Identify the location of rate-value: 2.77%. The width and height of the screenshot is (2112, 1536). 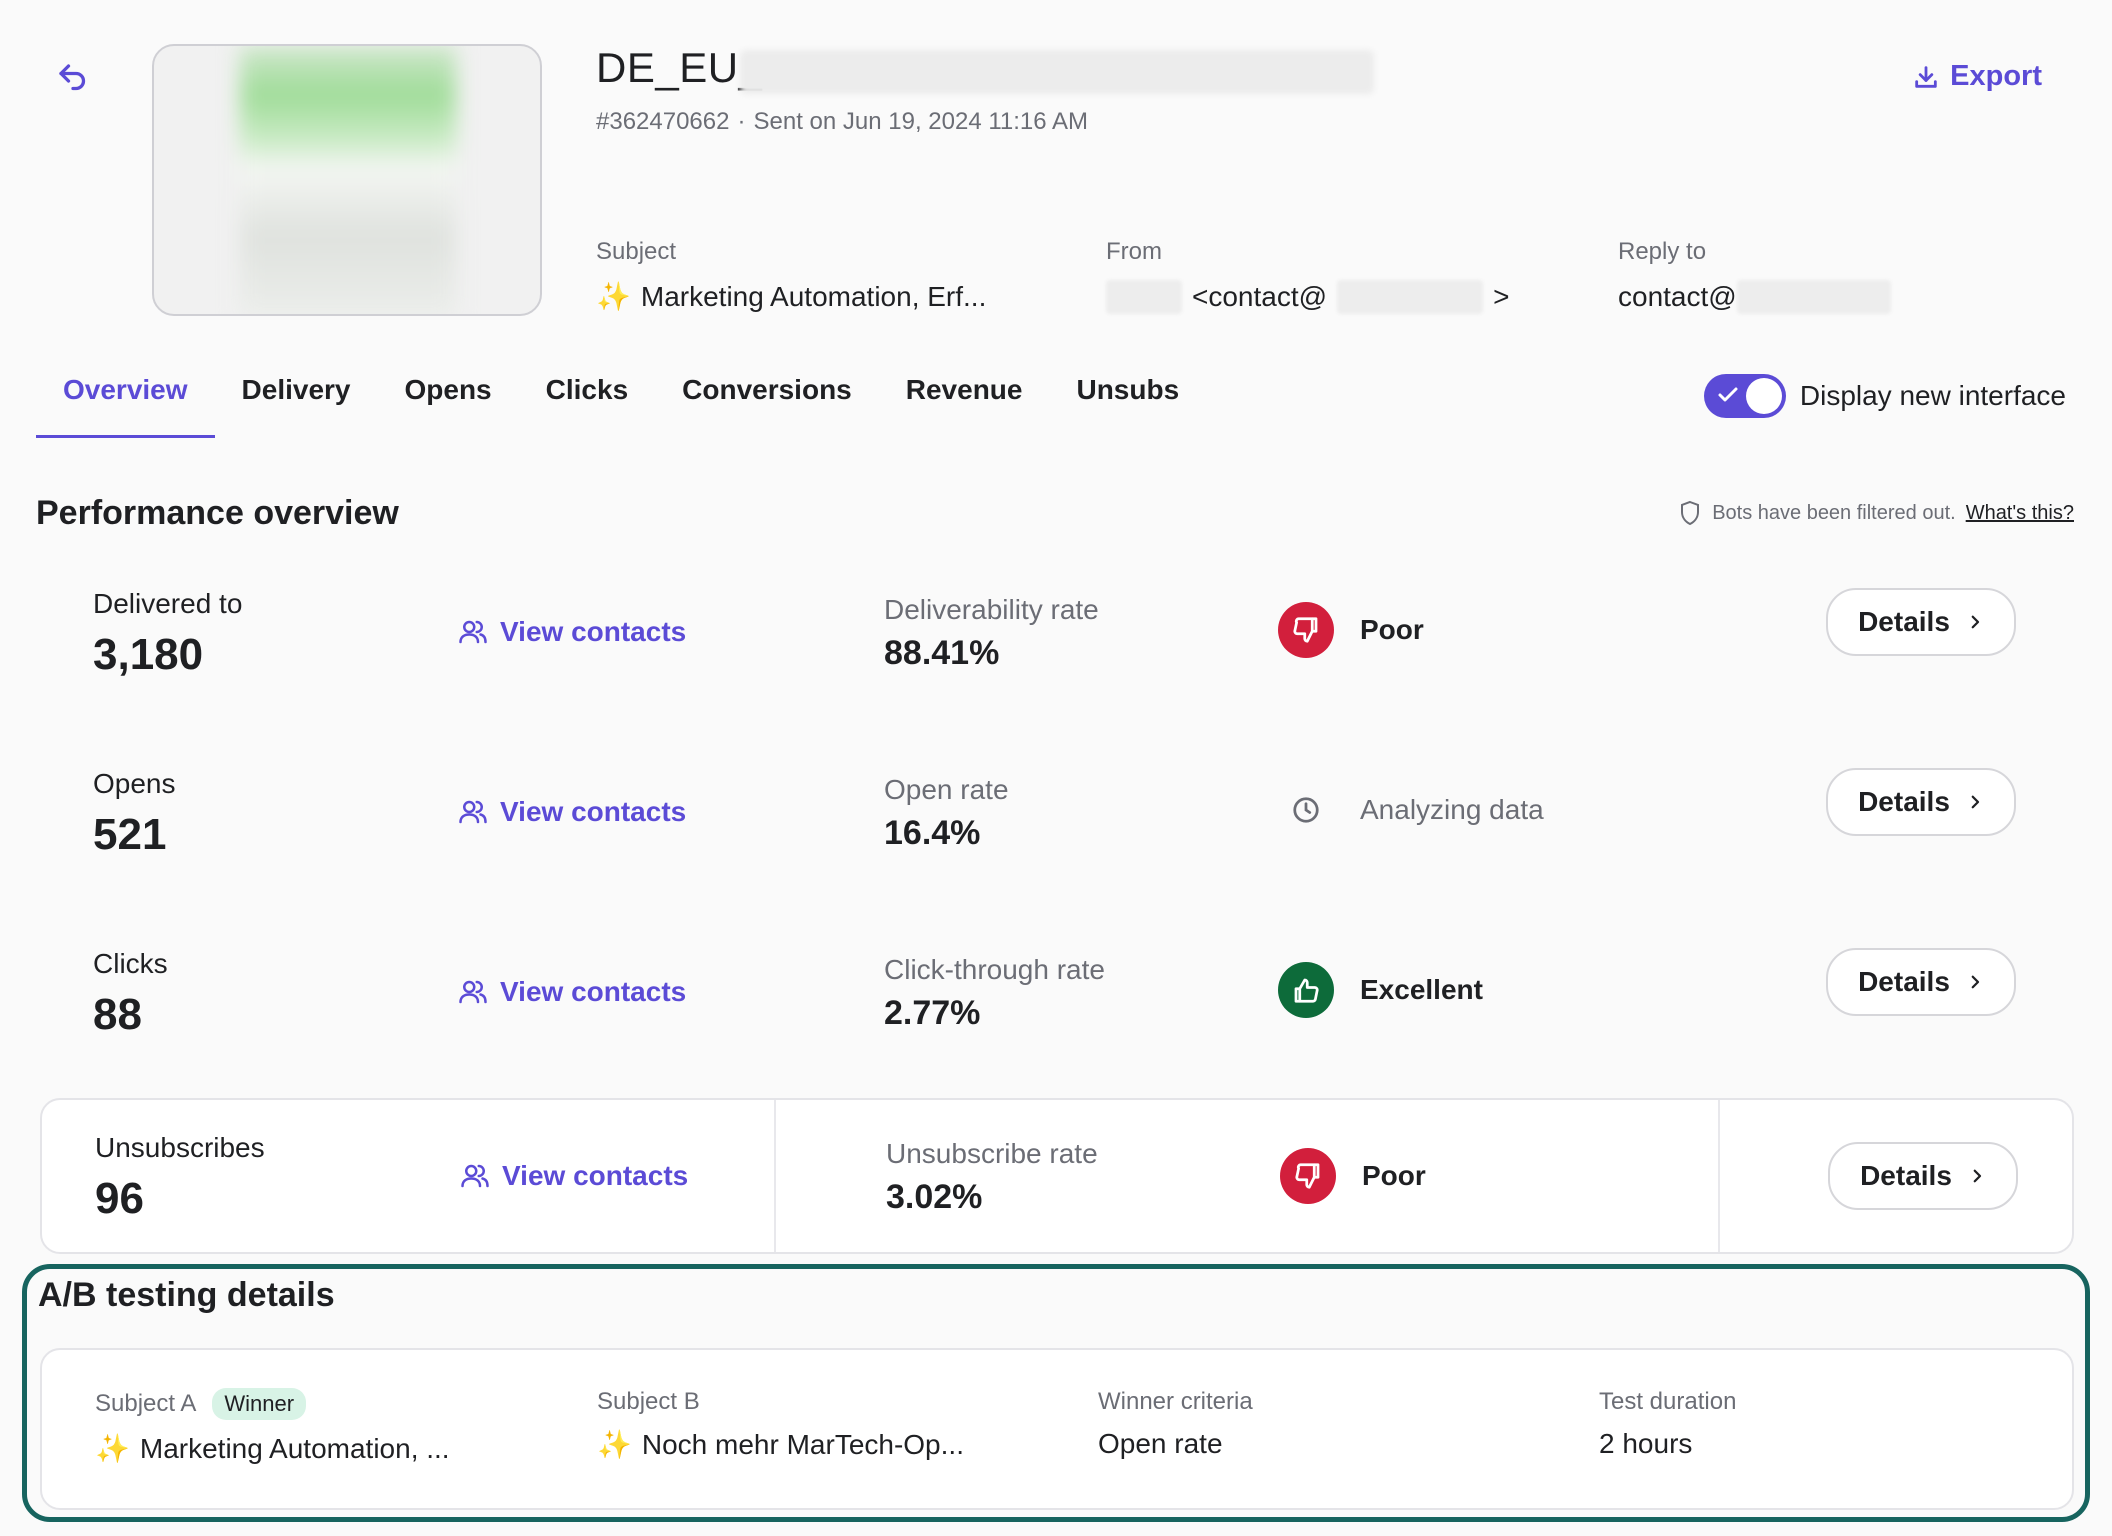
(932, 1013).